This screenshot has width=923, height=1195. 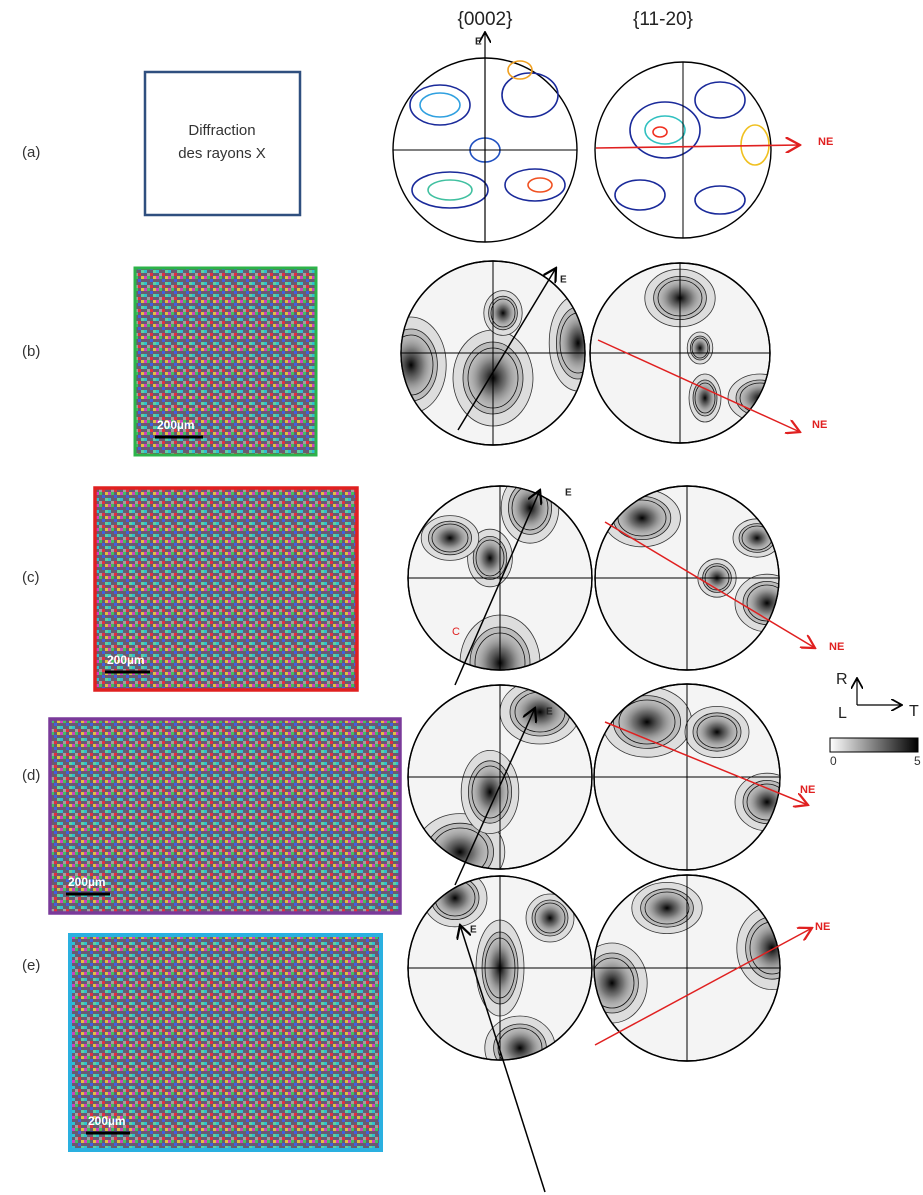 I want to click on axis-name: L, so click(x=842, y=713).